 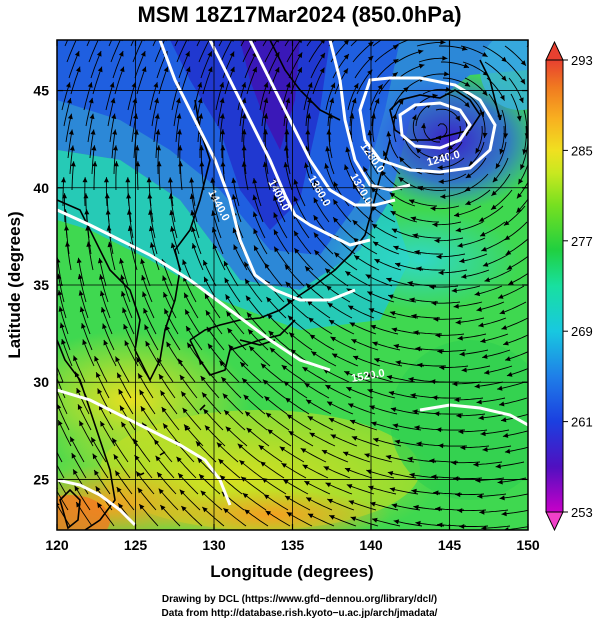 What do you see at coordinates (578, 286) in the screenshot?
I see `colorbar-ticks: 293 285 277 269 261 253` at bounding box center [578, 286].